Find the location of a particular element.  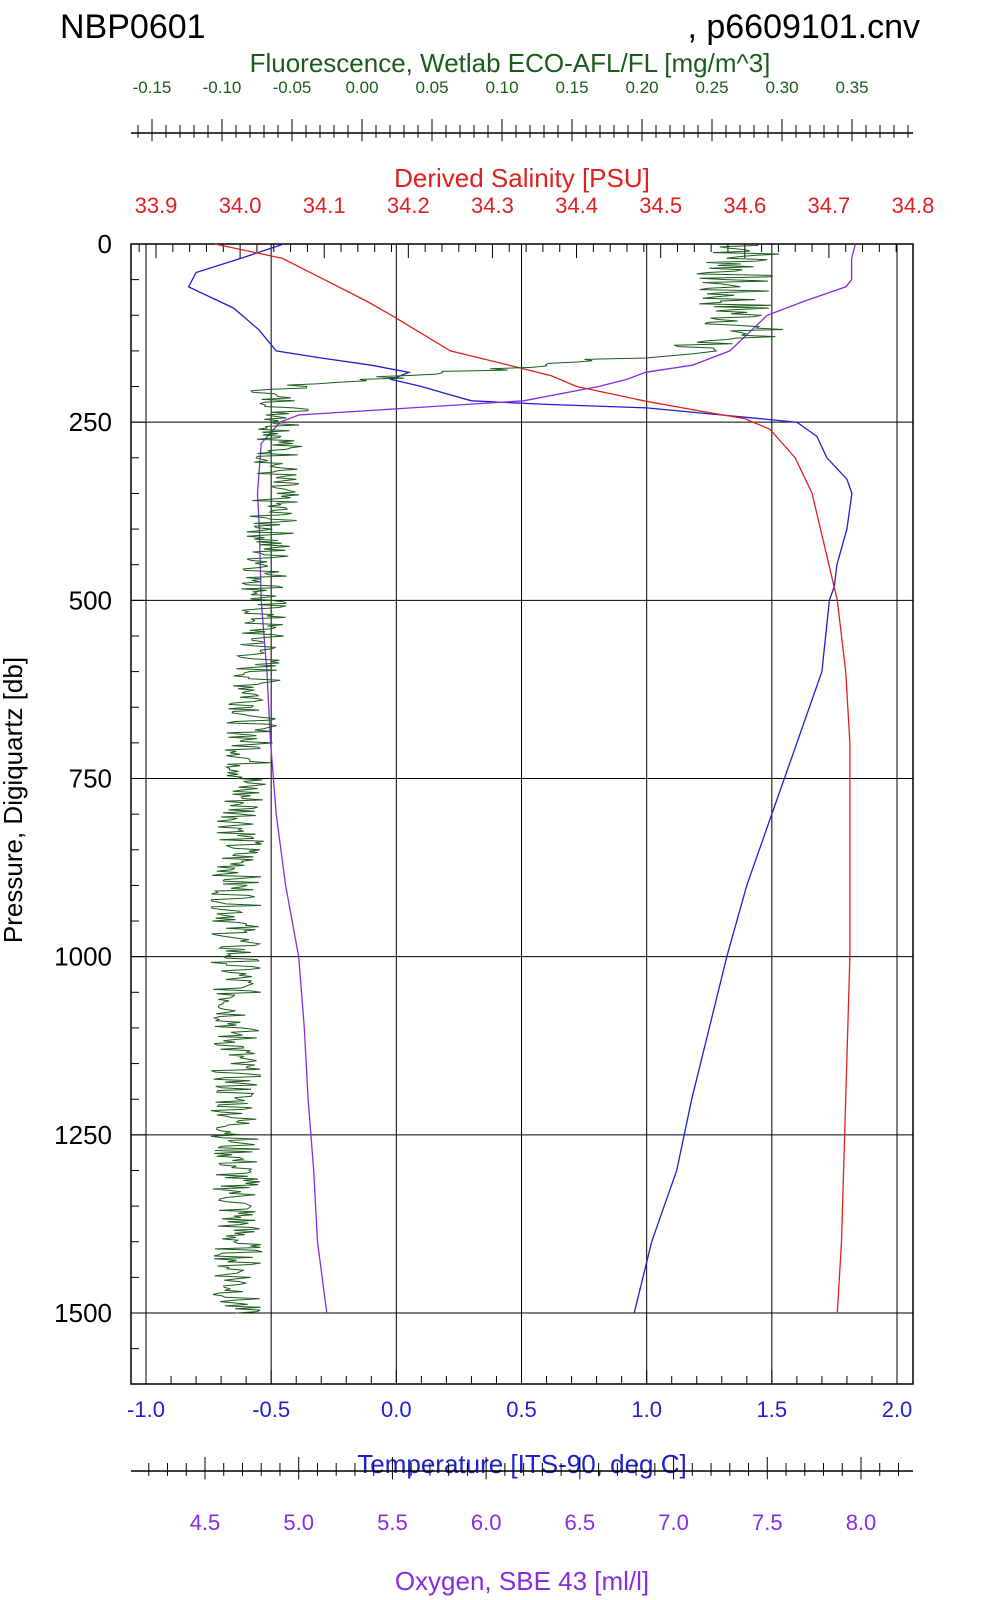

fluorescence-tick-label: 0.10 is located at coordinates (501, 87).